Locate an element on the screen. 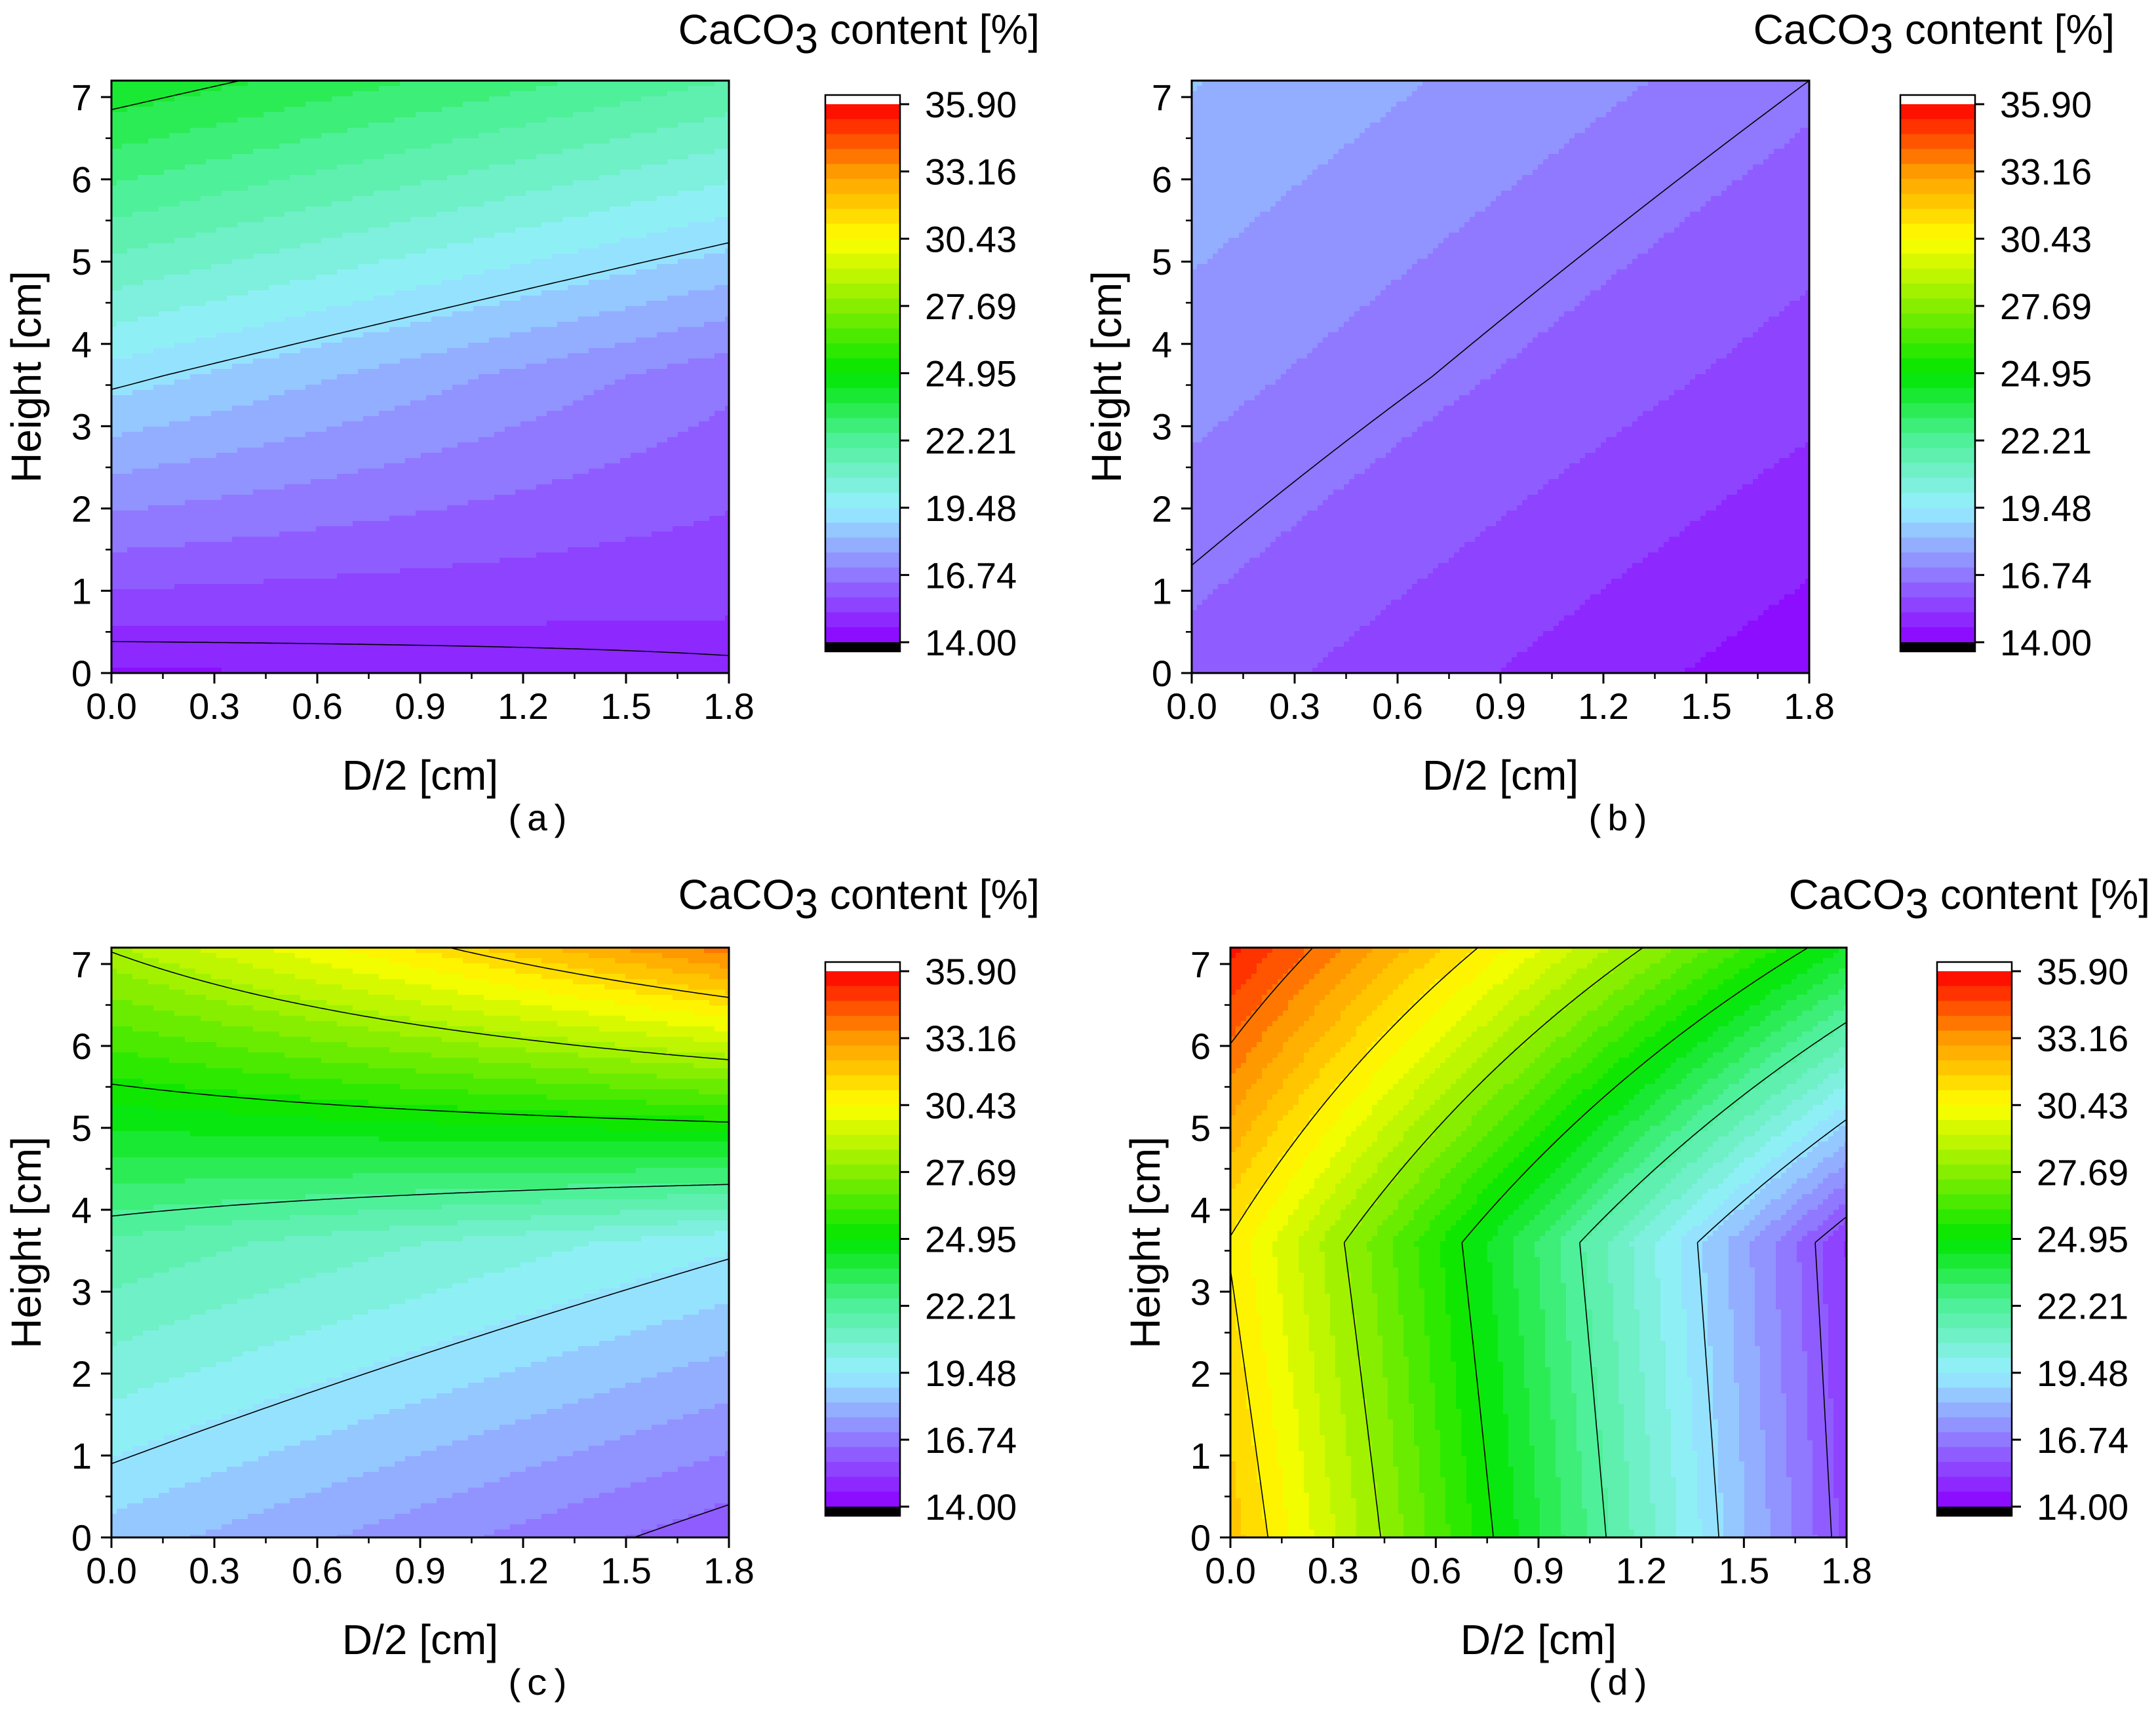 The image size is (2156, 1717). colorbar-tick-label: 22.21 is located at coordinates (2082, 1307).